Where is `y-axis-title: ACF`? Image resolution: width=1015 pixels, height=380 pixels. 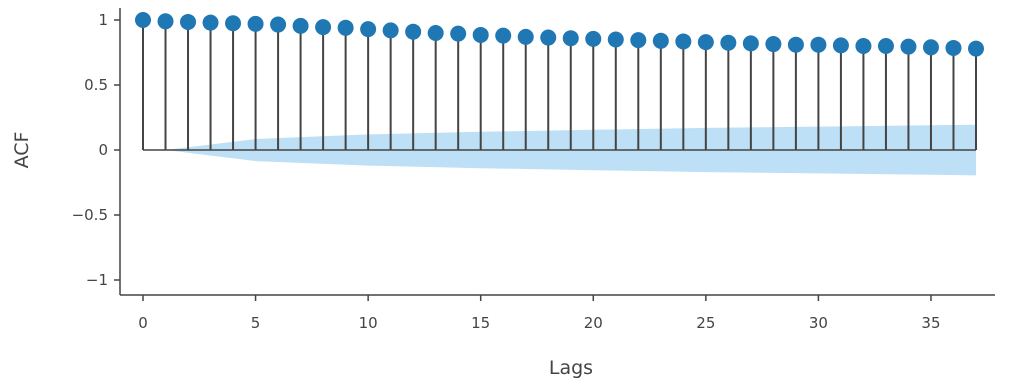 y-axis-title: ACF is located at coordinates (22, 150).